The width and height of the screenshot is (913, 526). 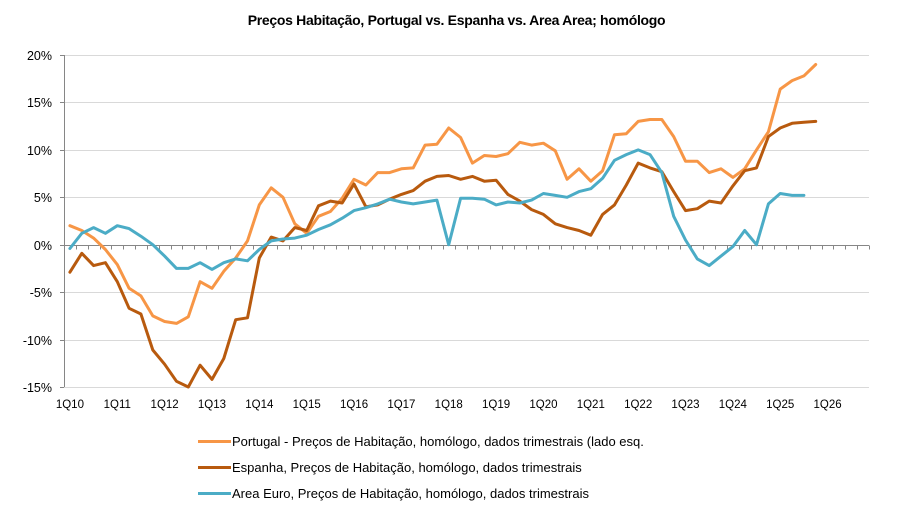 What do you see at coordinates (780, 405) in the screenshot?
I see `x-tick-label: 1Q25` at bounding box center [780, 405].